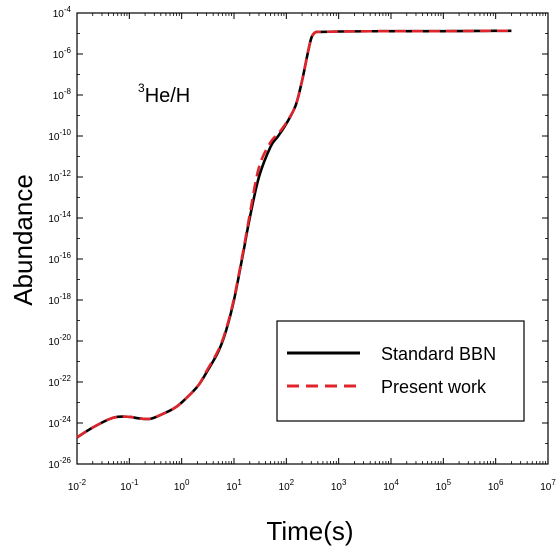  What do you see at coordinates (77, 485) in the screenshot?
I see `x-tick-label: 10⁻²` at bounding box center [77, 485].